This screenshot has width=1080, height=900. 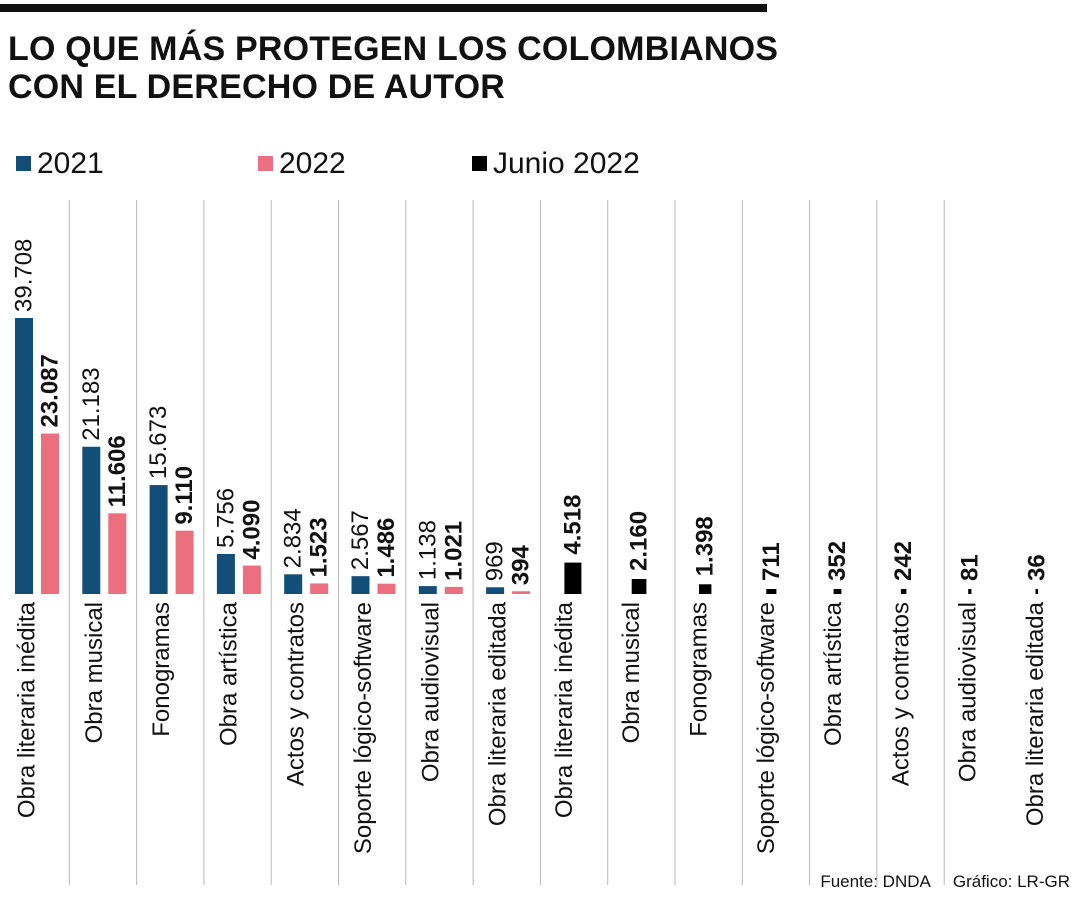 I want to click on bar-2022-obra-literaria-inedita, so click(x=50, y=513).